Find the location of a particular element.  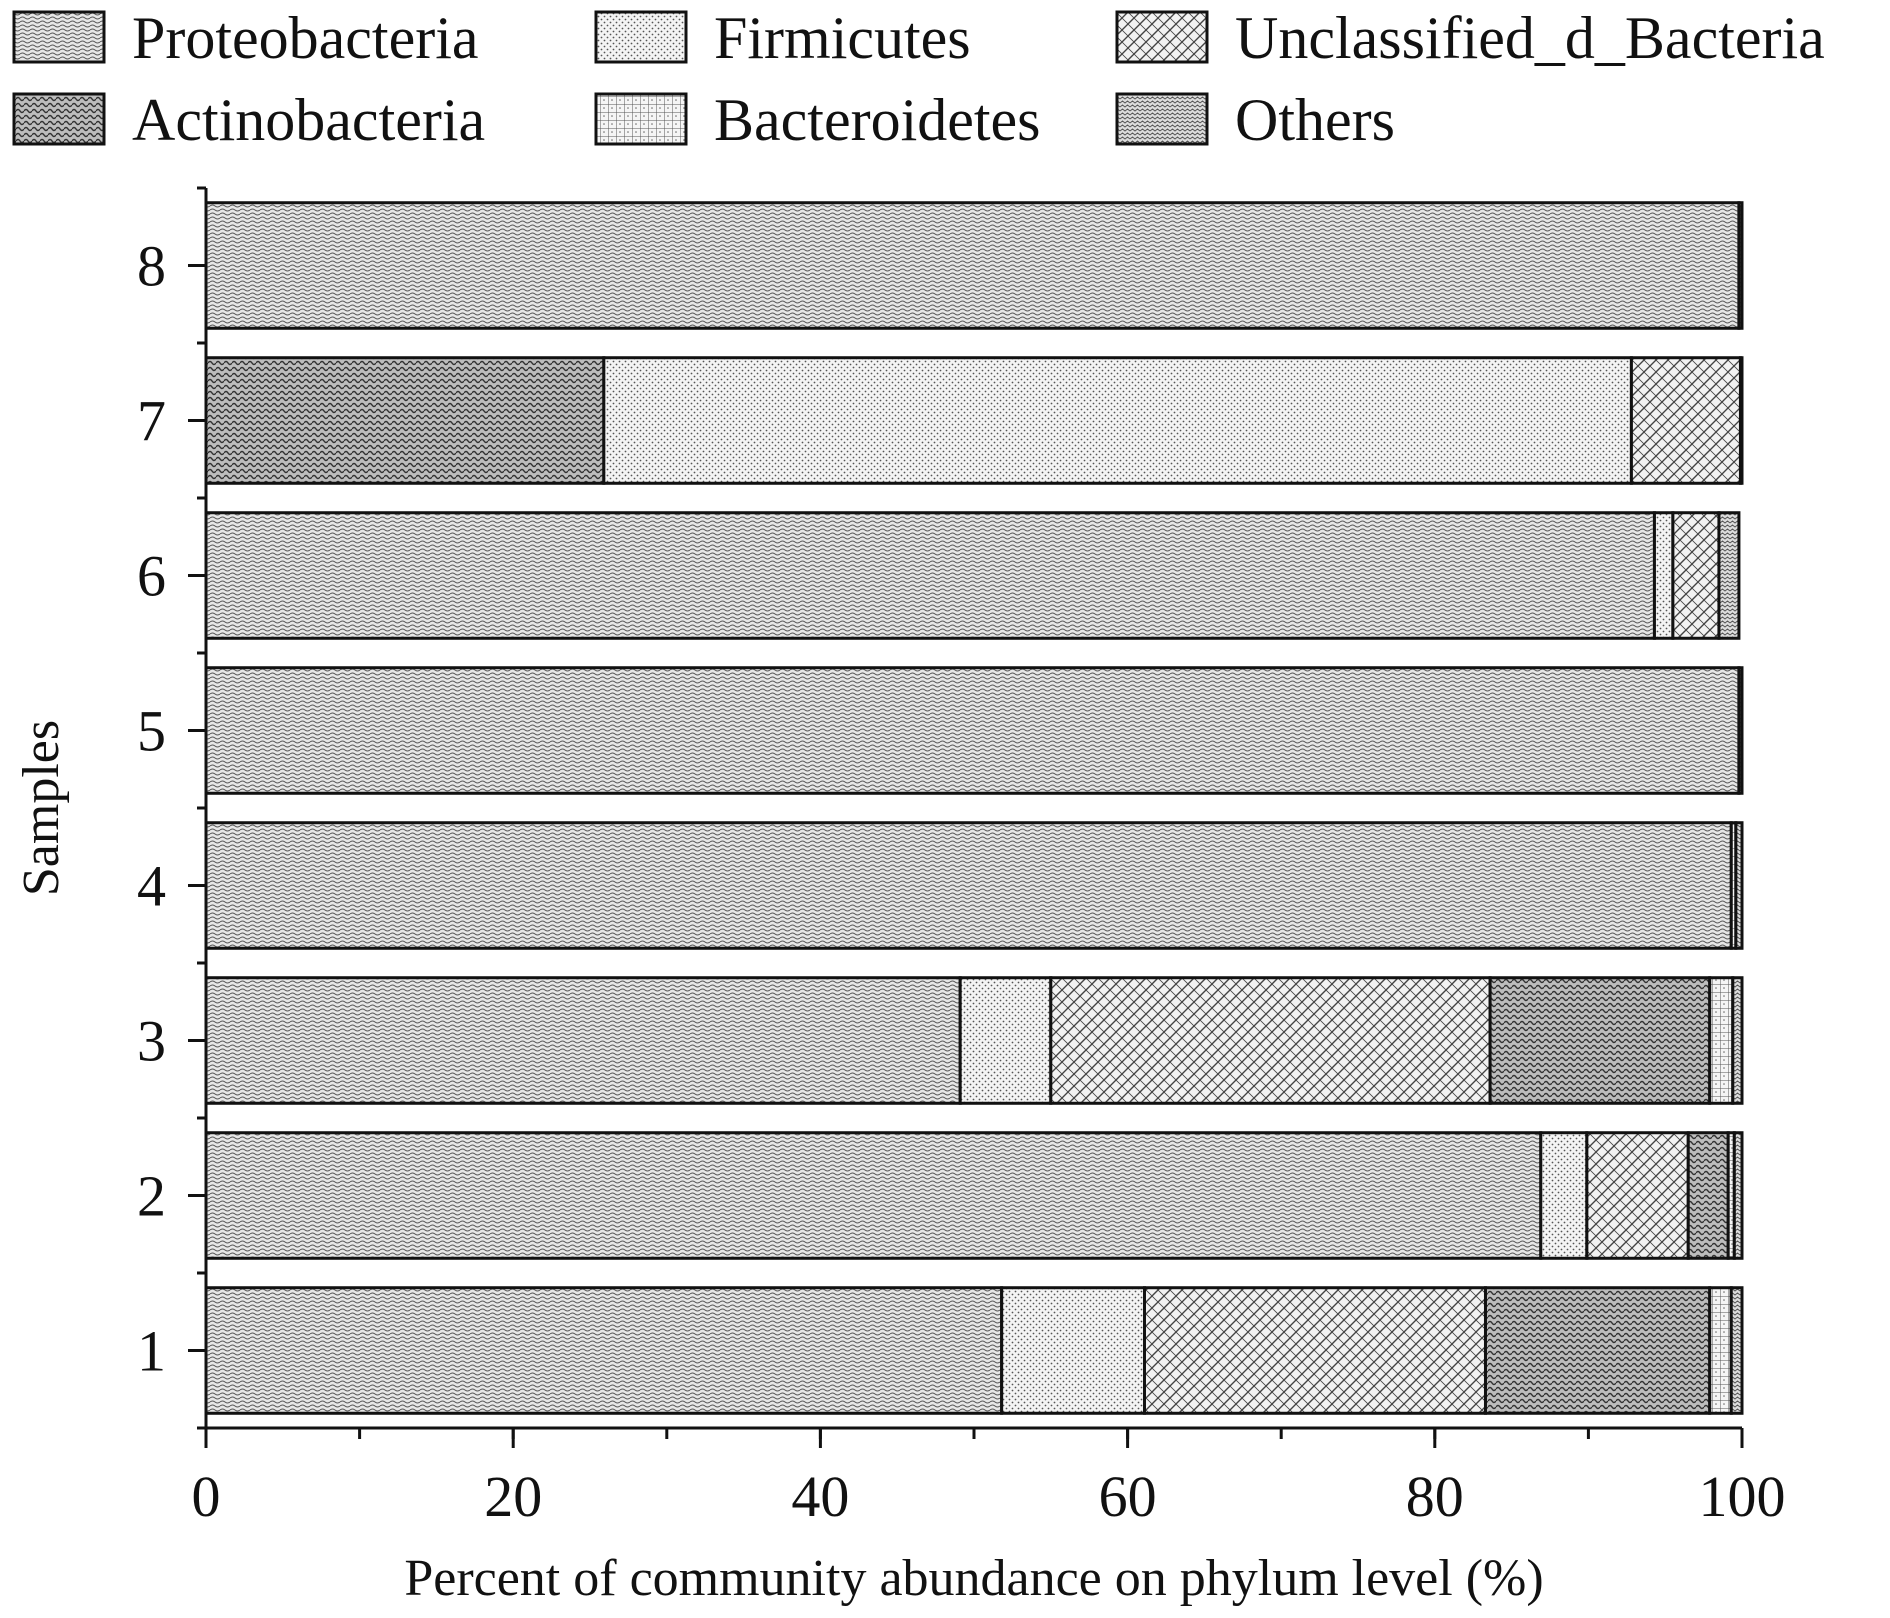

legend-swatch-firmicutes is located at coordinates (641, 37).